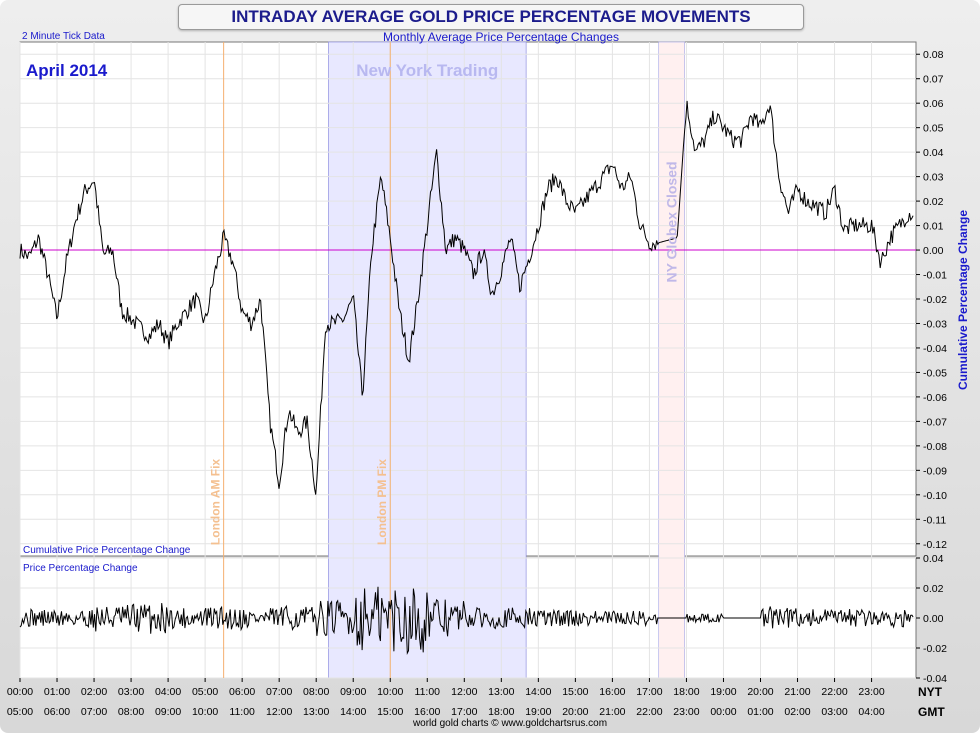 The width and height of the screenshot is (980, 733). Describe the element at coordinates (935, 300) in the screenshot. I see `y-tick-label: -0.02` at that location.